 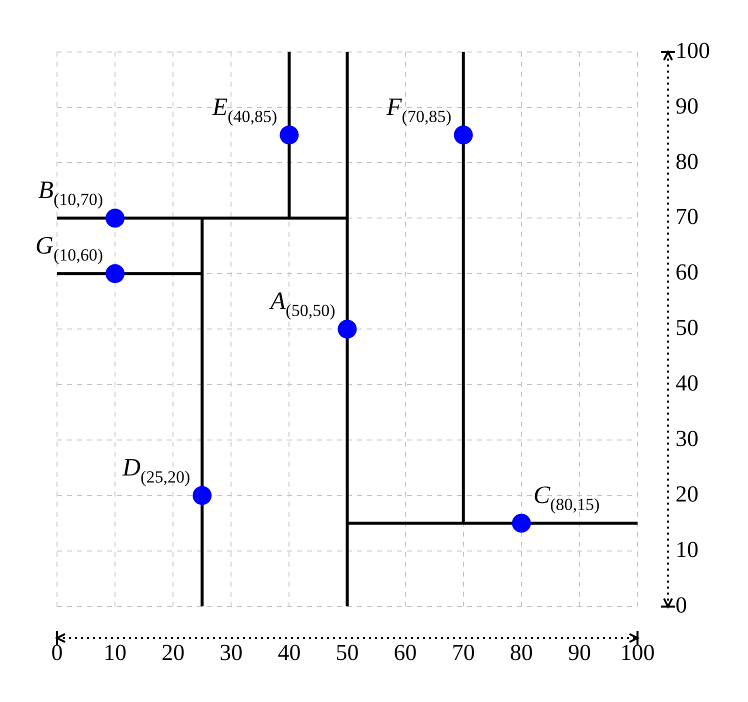 What do you see at coordinates (57, 653) in the screenshot?
I see `x-tick-label: 0` at bounding box center [57, 653].